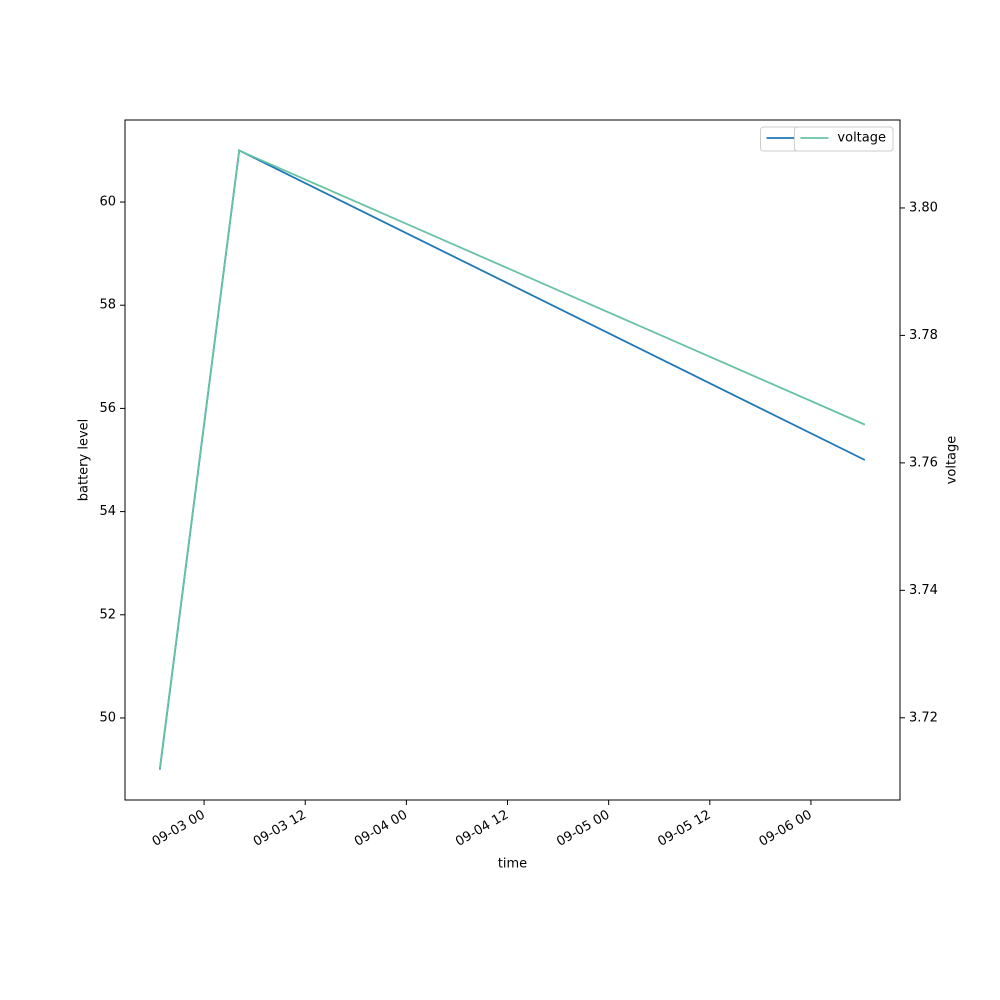 This screenshot has height=1000, width=1000. I want to click on y-tick-label: 60, so click(107, 202).